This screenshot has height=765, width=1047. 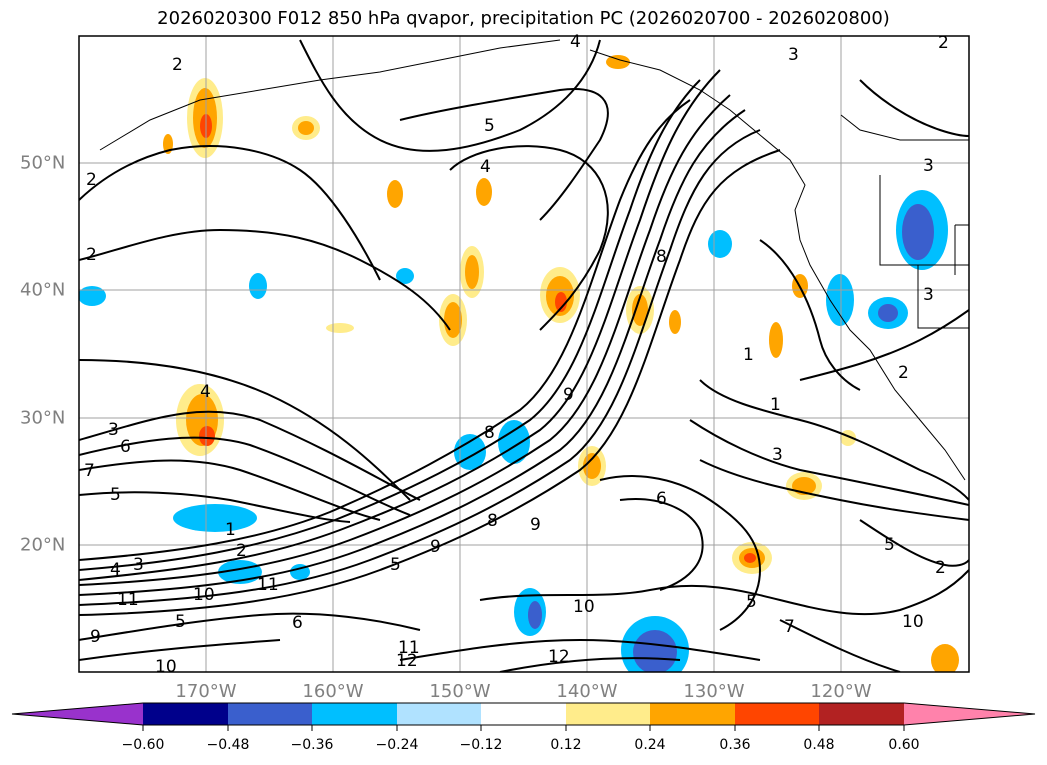 I want to click on colorbar-tick-label: 0.60, so click(x=904, y=745).